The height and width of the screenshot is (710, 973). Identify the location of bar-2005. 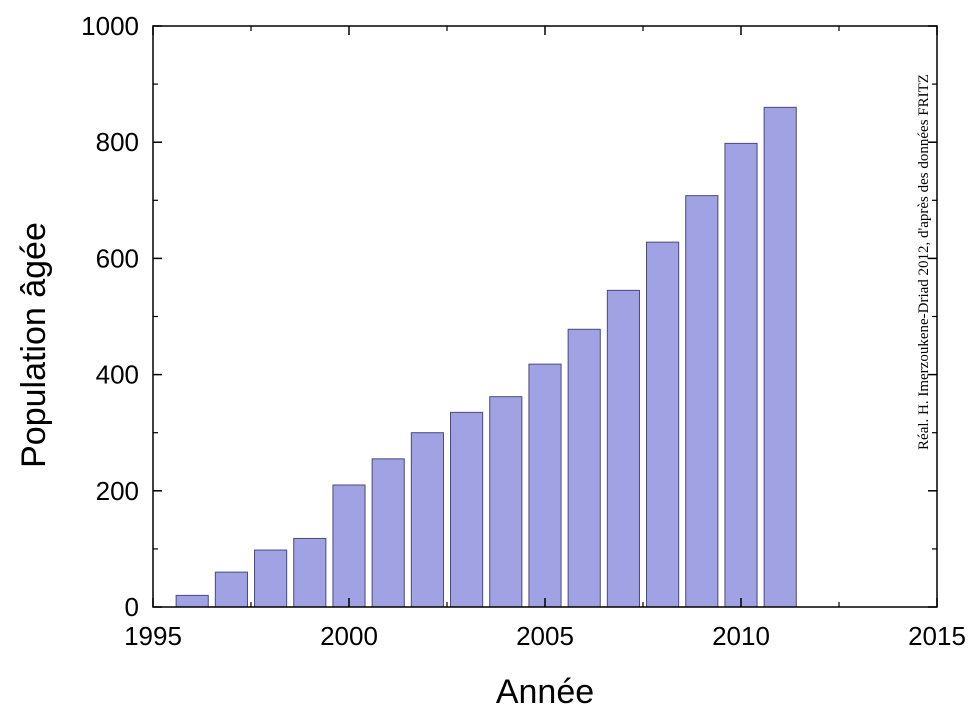
(545, 485).